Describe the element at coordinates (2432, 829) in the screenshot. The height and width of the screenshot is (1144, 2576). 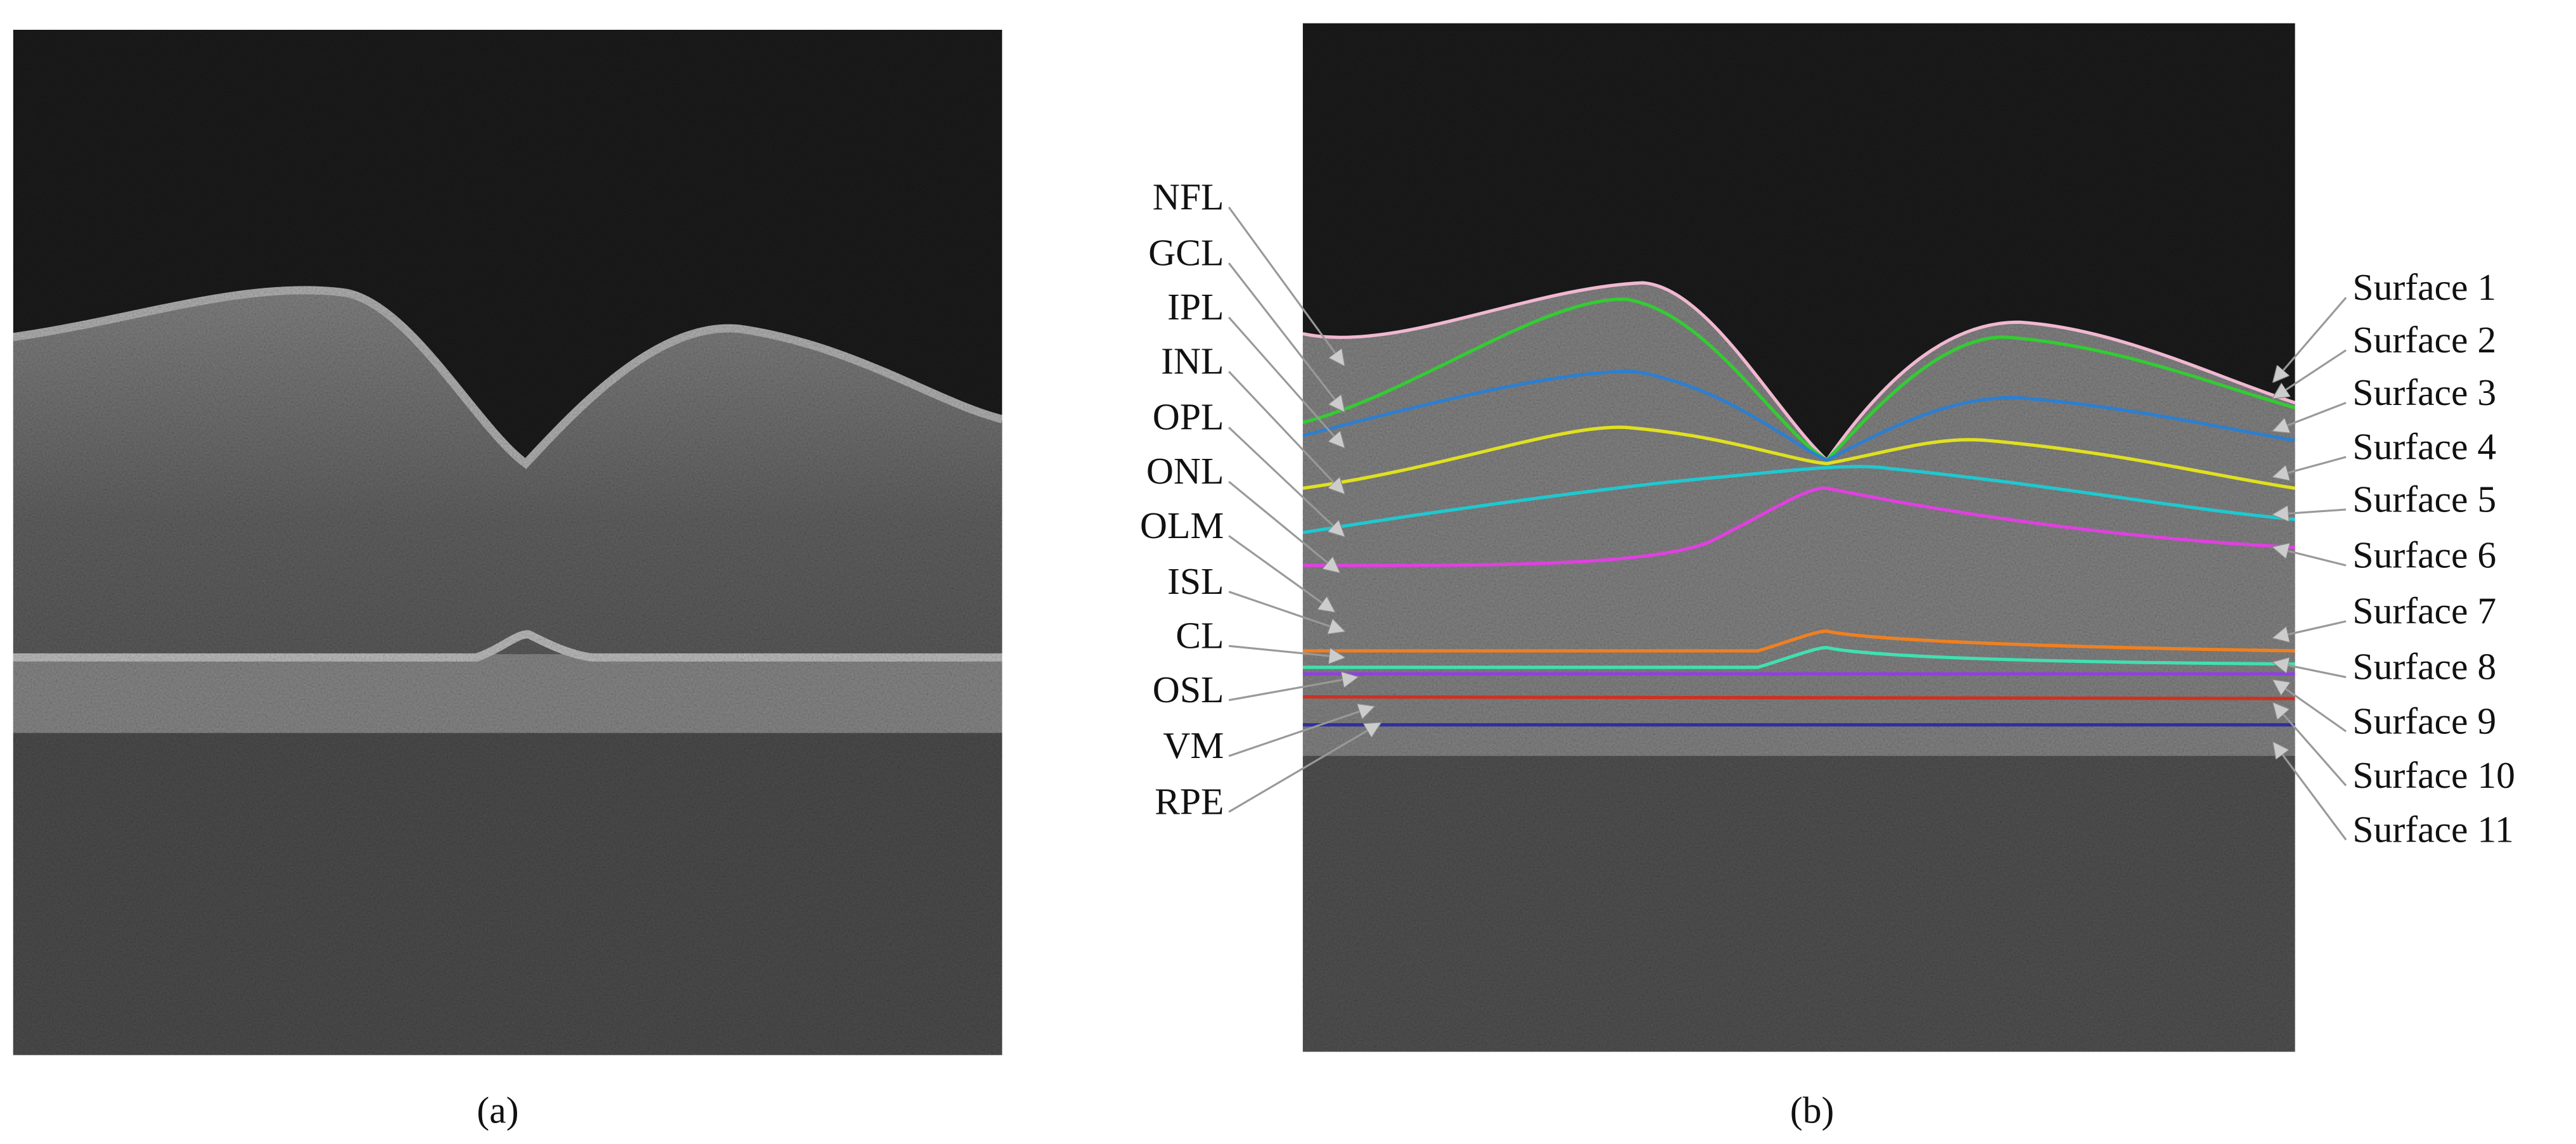
I see `surface-label: Surface 11` at that location.